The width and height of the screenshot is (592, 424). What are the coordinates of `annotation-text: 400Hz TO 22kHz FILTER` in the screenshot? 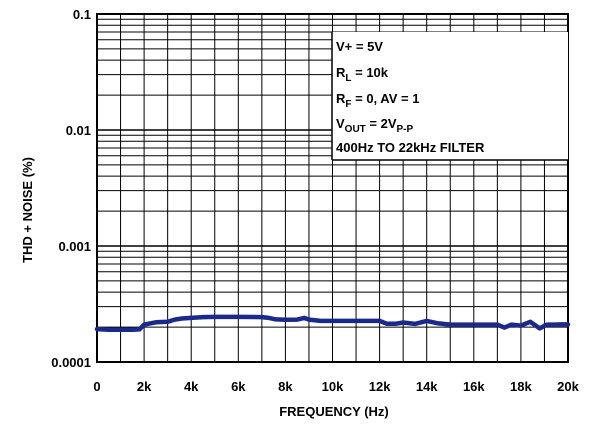 It's located at (410, 147).